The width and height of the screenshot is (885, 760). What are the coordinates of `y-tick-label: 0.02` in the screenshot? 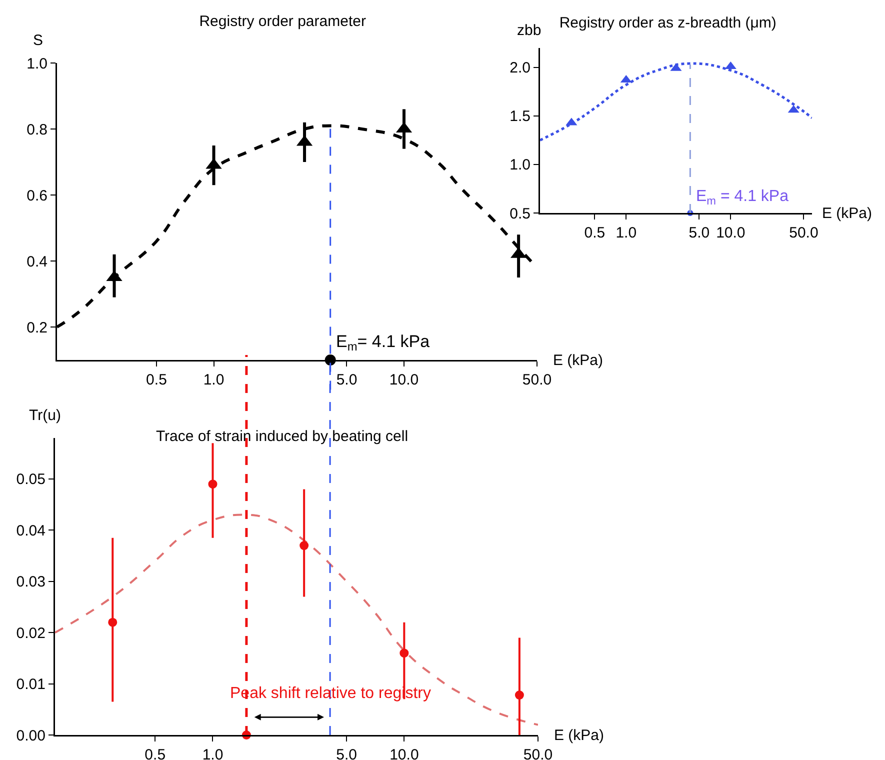 It's located at (31, 633).